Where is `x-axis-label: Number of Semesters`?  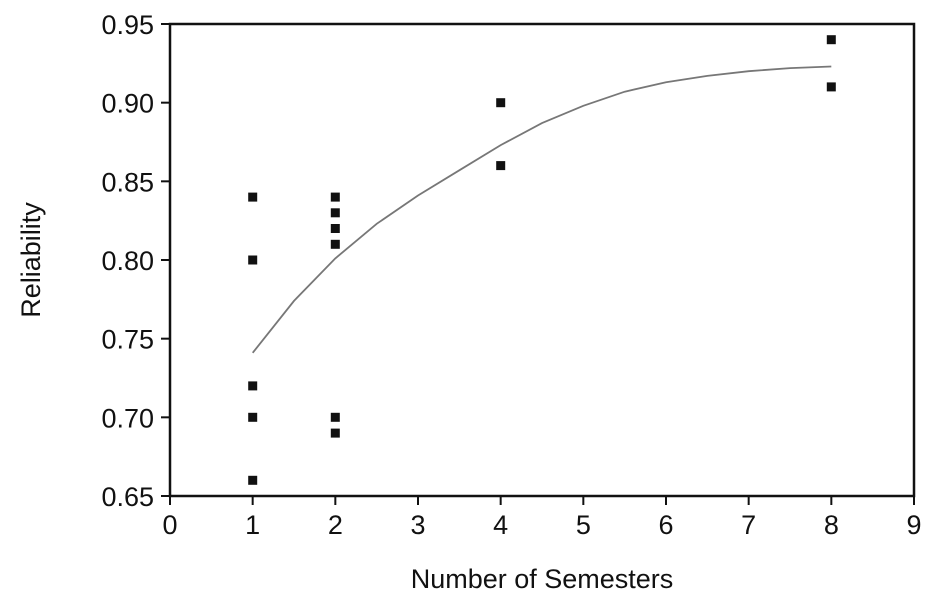
x-axis-label: Number of Semesters is located at coordinates (542, 579).